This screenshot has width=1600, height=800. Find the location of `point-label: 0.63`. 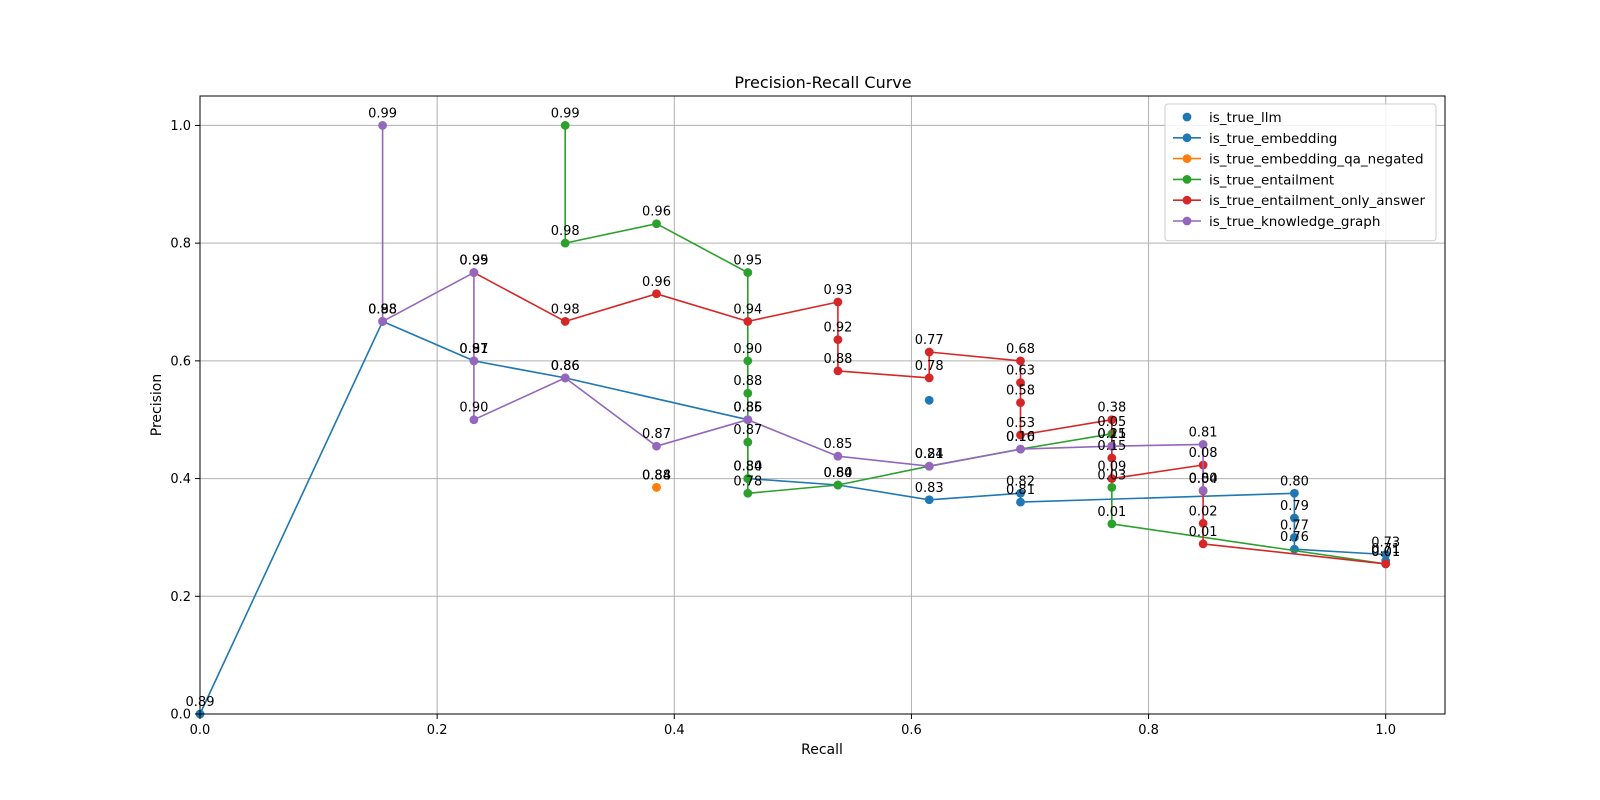

point-label: 0.63 is located at coordinates (1020, 371).